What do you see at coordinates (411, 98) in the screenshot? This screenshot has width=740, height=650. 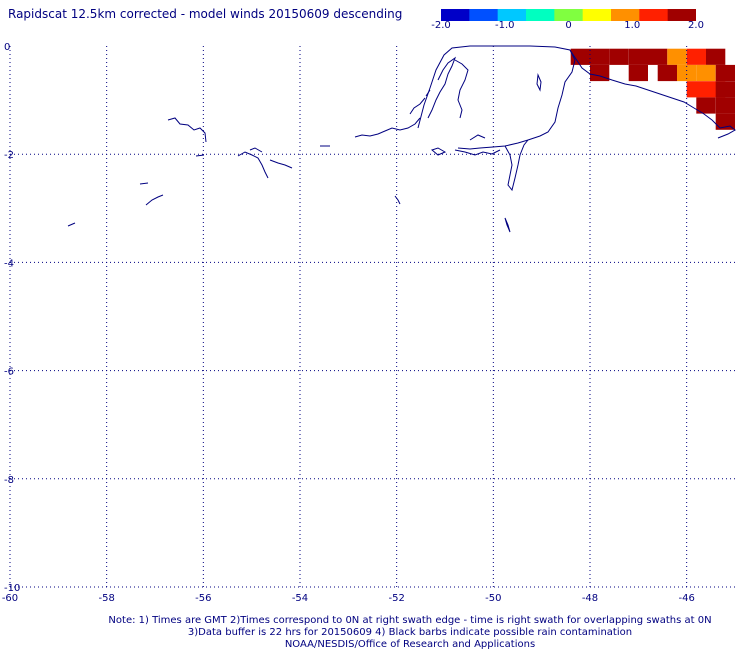 I see `coastline-channels` at bounding box center [411, 98].